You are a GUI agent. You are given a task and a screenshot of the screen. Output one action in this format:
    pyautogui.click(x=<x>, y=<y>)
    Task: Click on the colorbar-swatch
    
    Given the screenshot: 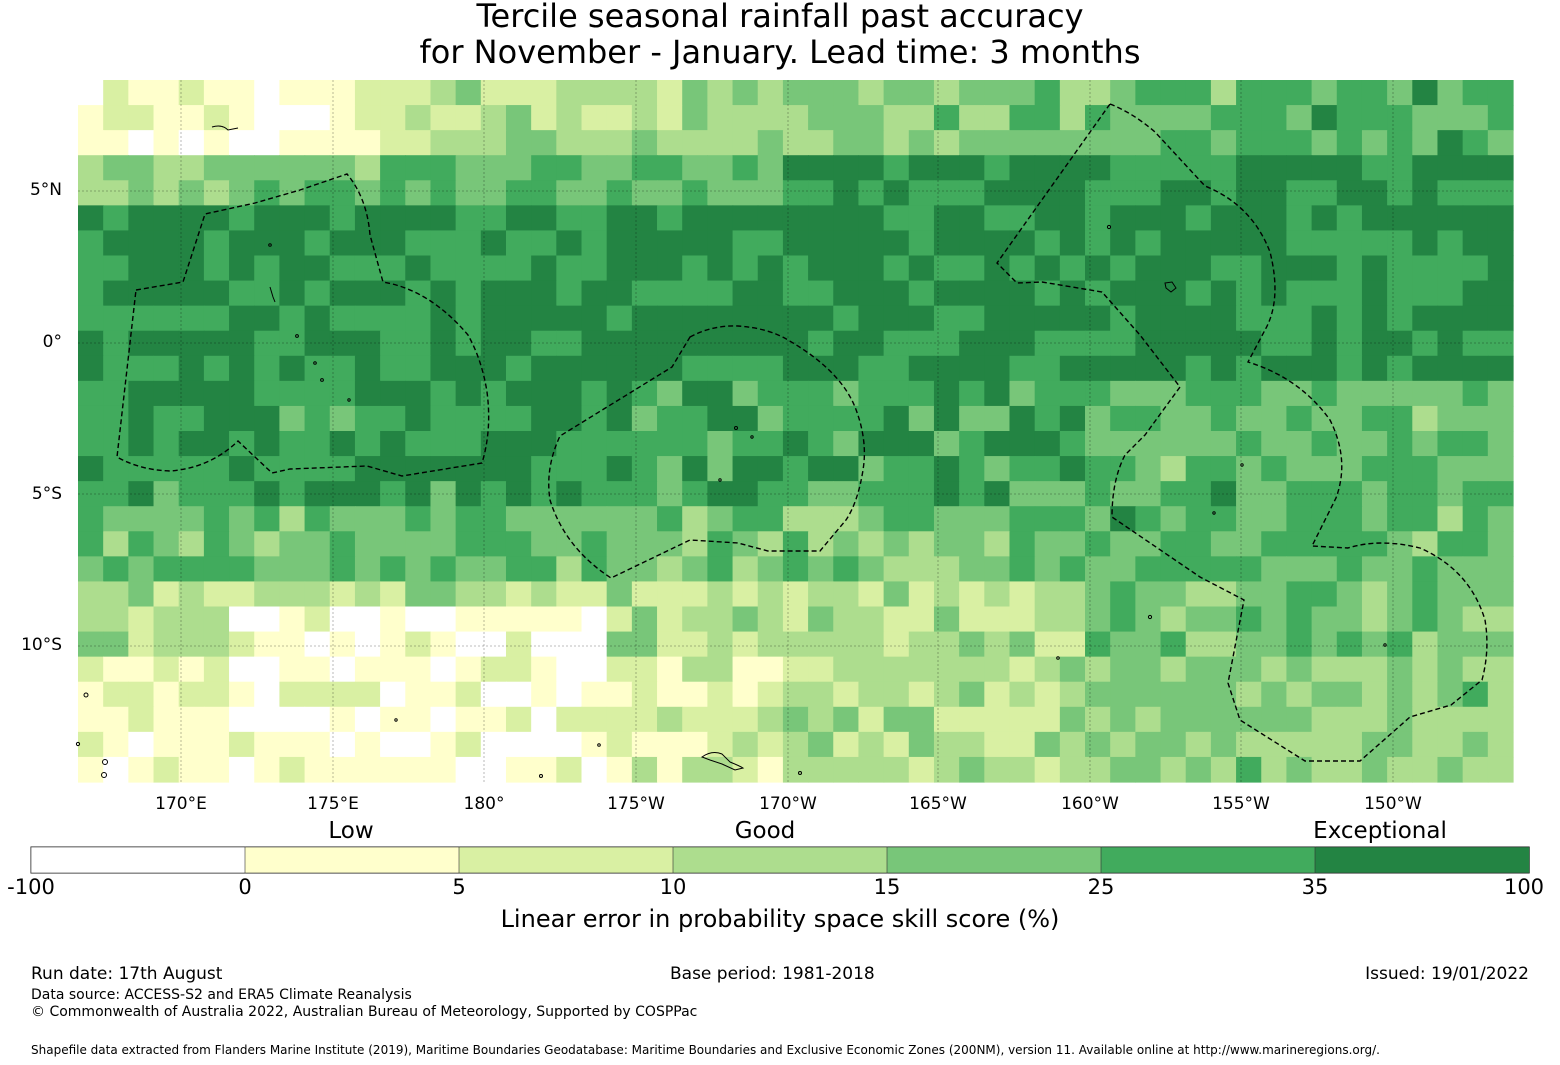 What is the action you would take?
    pyautogui.click(x=1208, y=860)
    